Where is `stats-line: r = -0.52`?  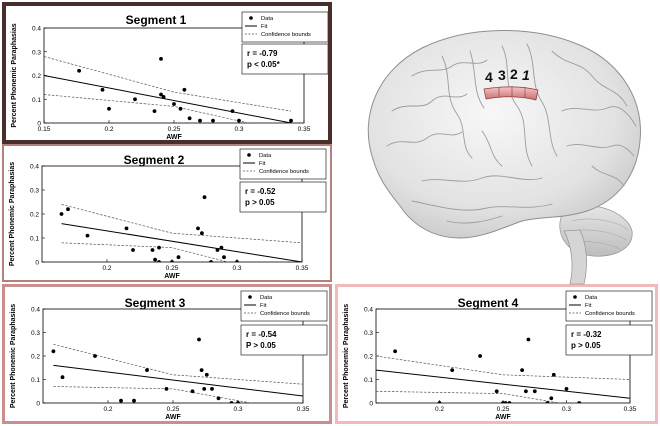 stats-line: r = -0.52 is located at coordinates (260, 191).